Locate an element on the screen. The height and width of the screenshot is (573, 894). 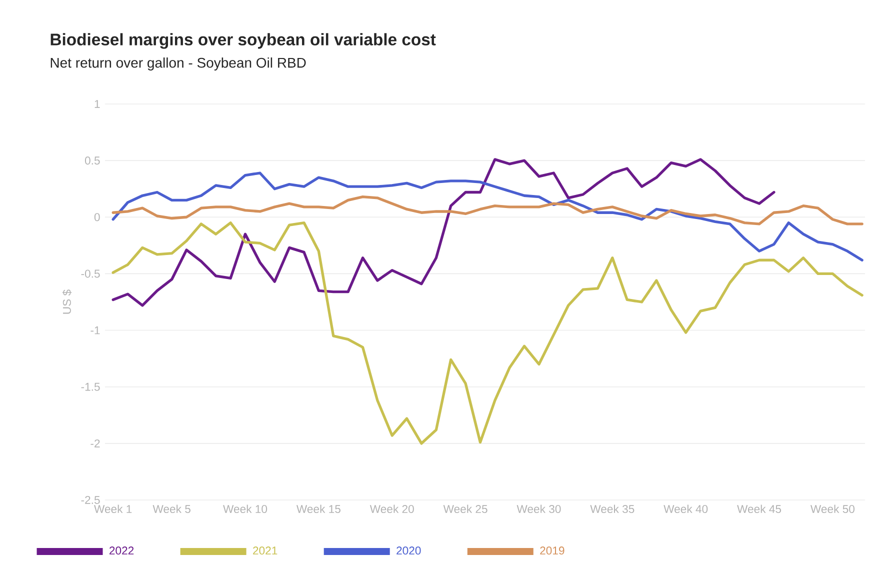
y-tick-label: 1 is located at coordinates (97, 104).